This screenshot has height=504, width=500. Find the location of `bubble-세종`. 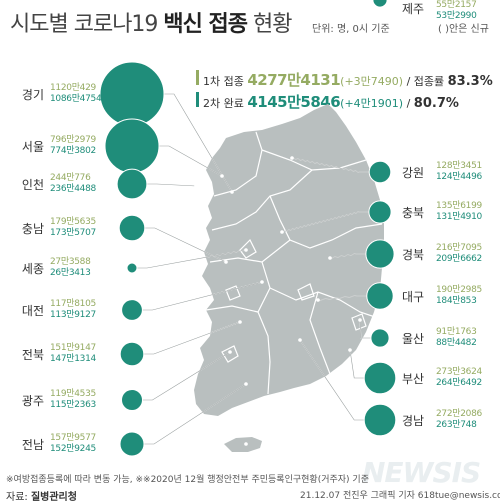

bubble-세종 is located at coordinates (132, 268).